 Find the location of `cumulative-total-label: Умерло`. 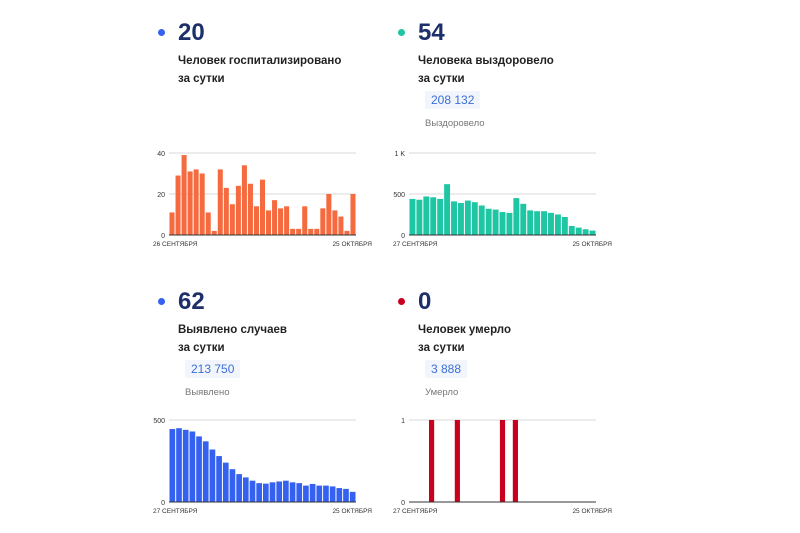

cumulative-total-label: Умерло is located at coordinates (442, 392).